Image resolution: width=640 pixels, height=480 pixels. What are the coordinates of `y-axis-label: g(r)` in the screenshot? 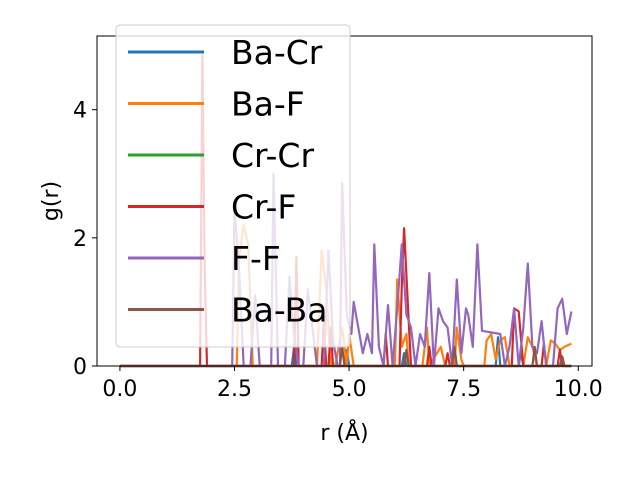 It's located at (51, 201).